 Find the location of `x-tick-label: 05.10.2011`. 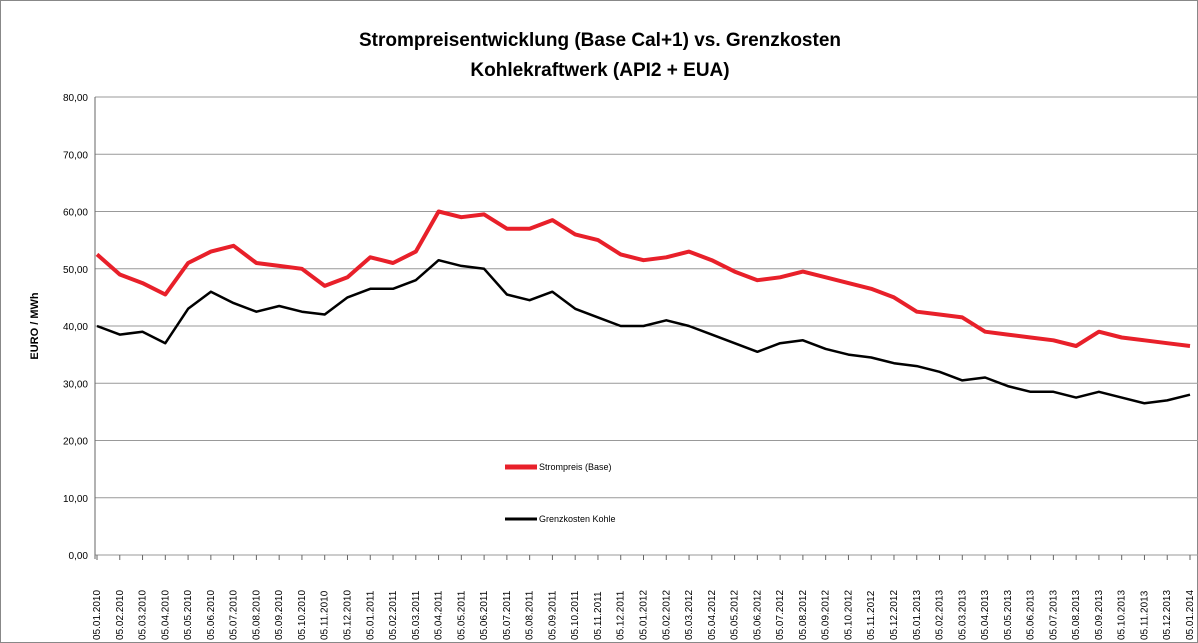

x-tick-label: 05.10.2011 is located at coordinates (575, 615).